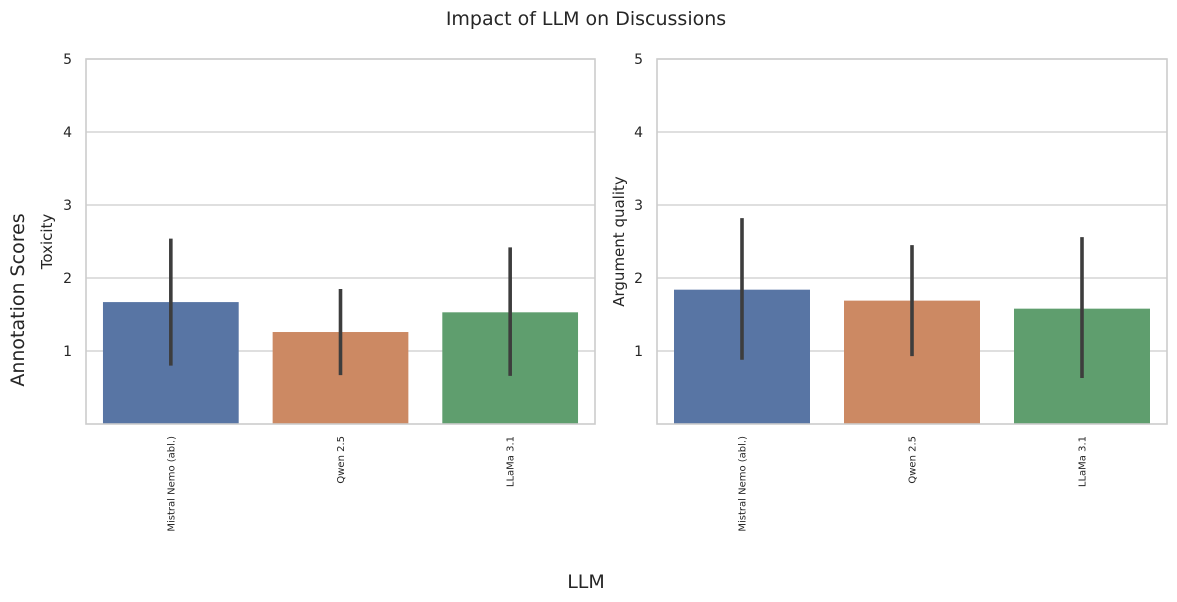 This screenshot has width=1177, height=602. What do you see at coordinates (47, 242) in the screenshot?
I see `y-axis-label: Toxicity` at bounding box center [47, 242].